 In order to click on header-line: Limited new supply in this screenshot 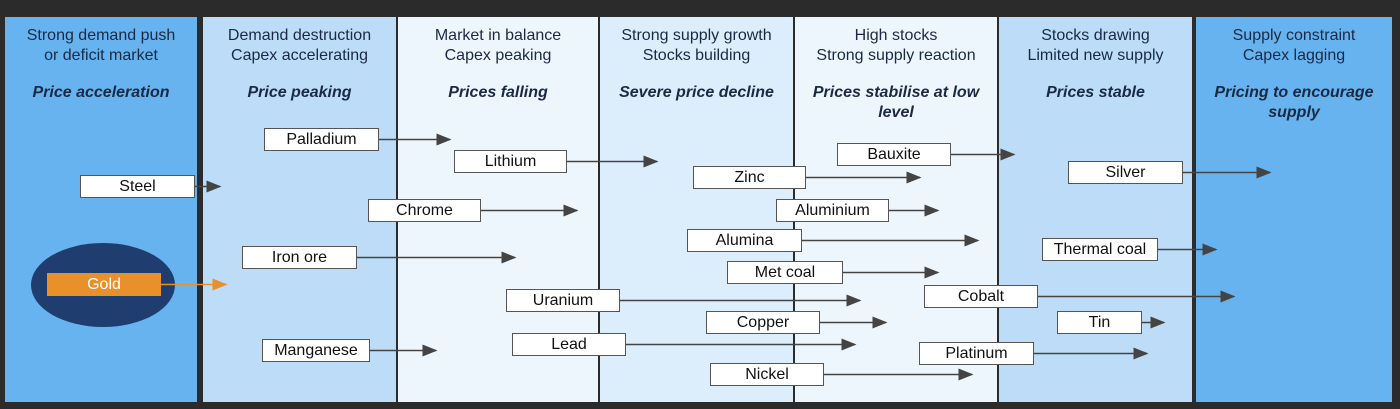, I will do `click(1095, 55)`.